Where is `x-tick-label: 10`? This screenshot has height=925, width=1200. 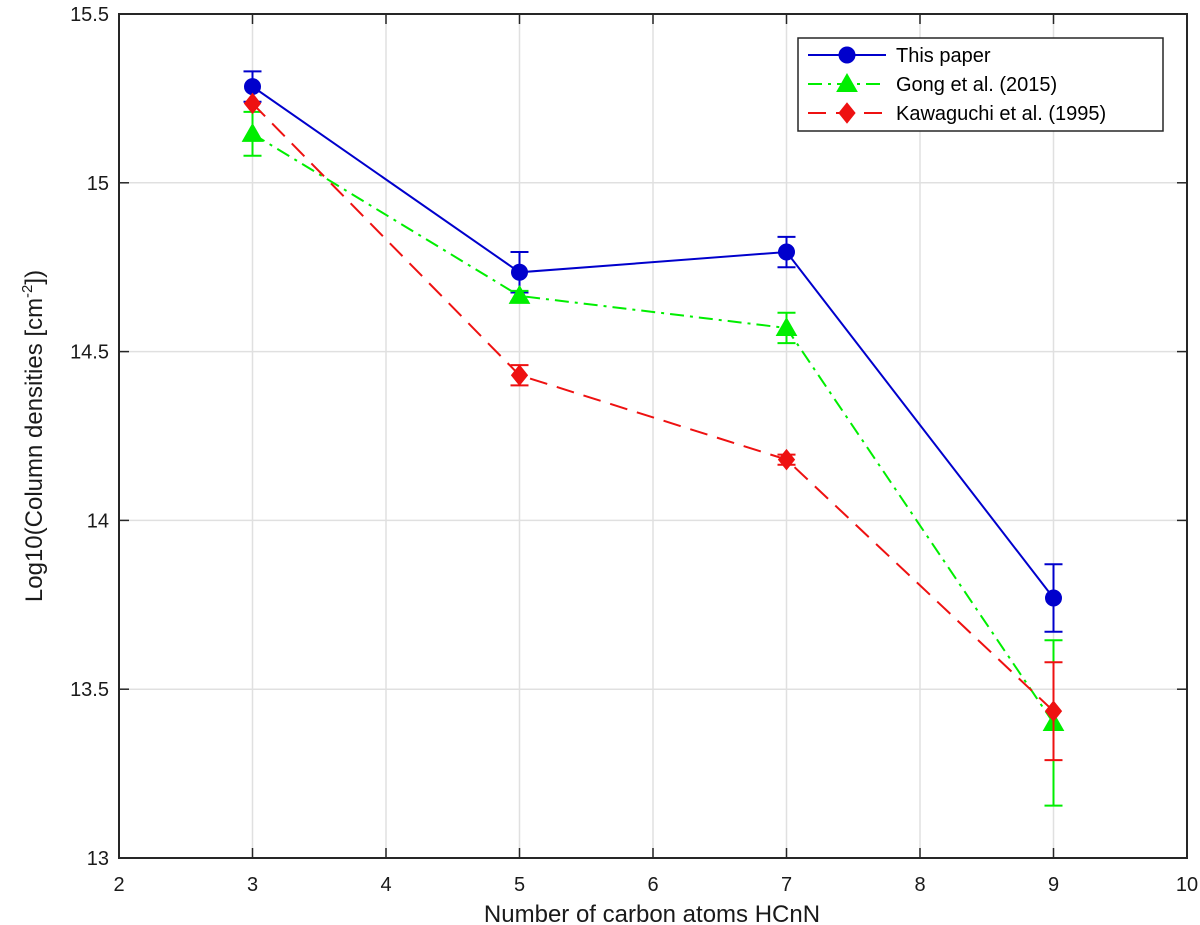
x-tick-label: 10 is located at coordinates (1187, 885).